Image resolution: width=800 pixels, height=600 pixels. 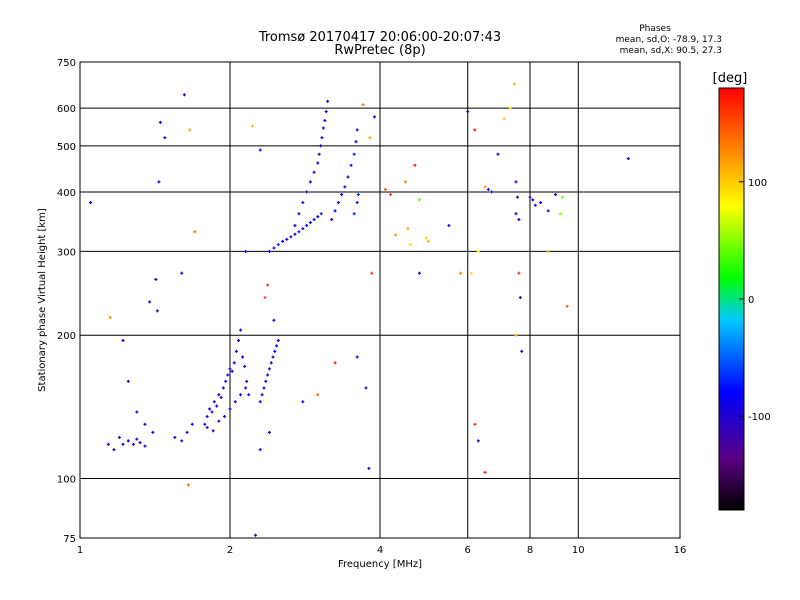 I want to click on x-tick-label: 16, so click(x=680, y=550).